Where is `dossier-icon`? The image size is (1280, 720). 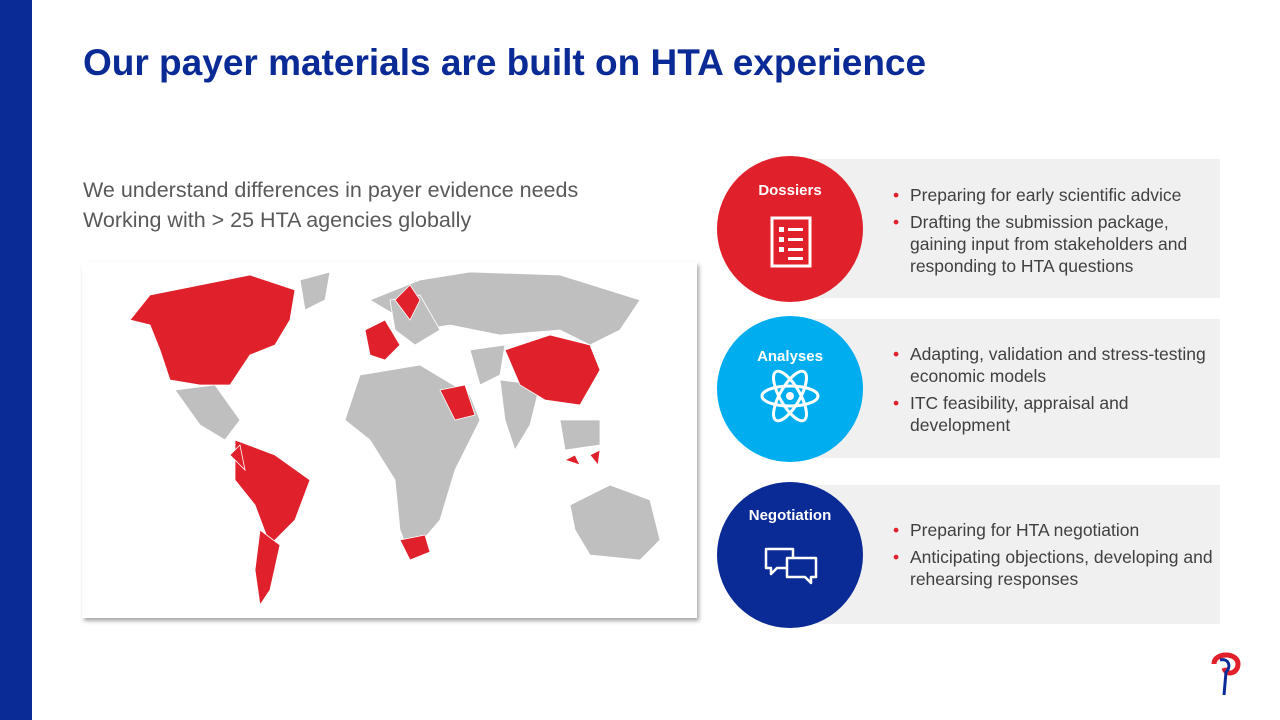 dossier-icon is located at coordinates (791, 242).